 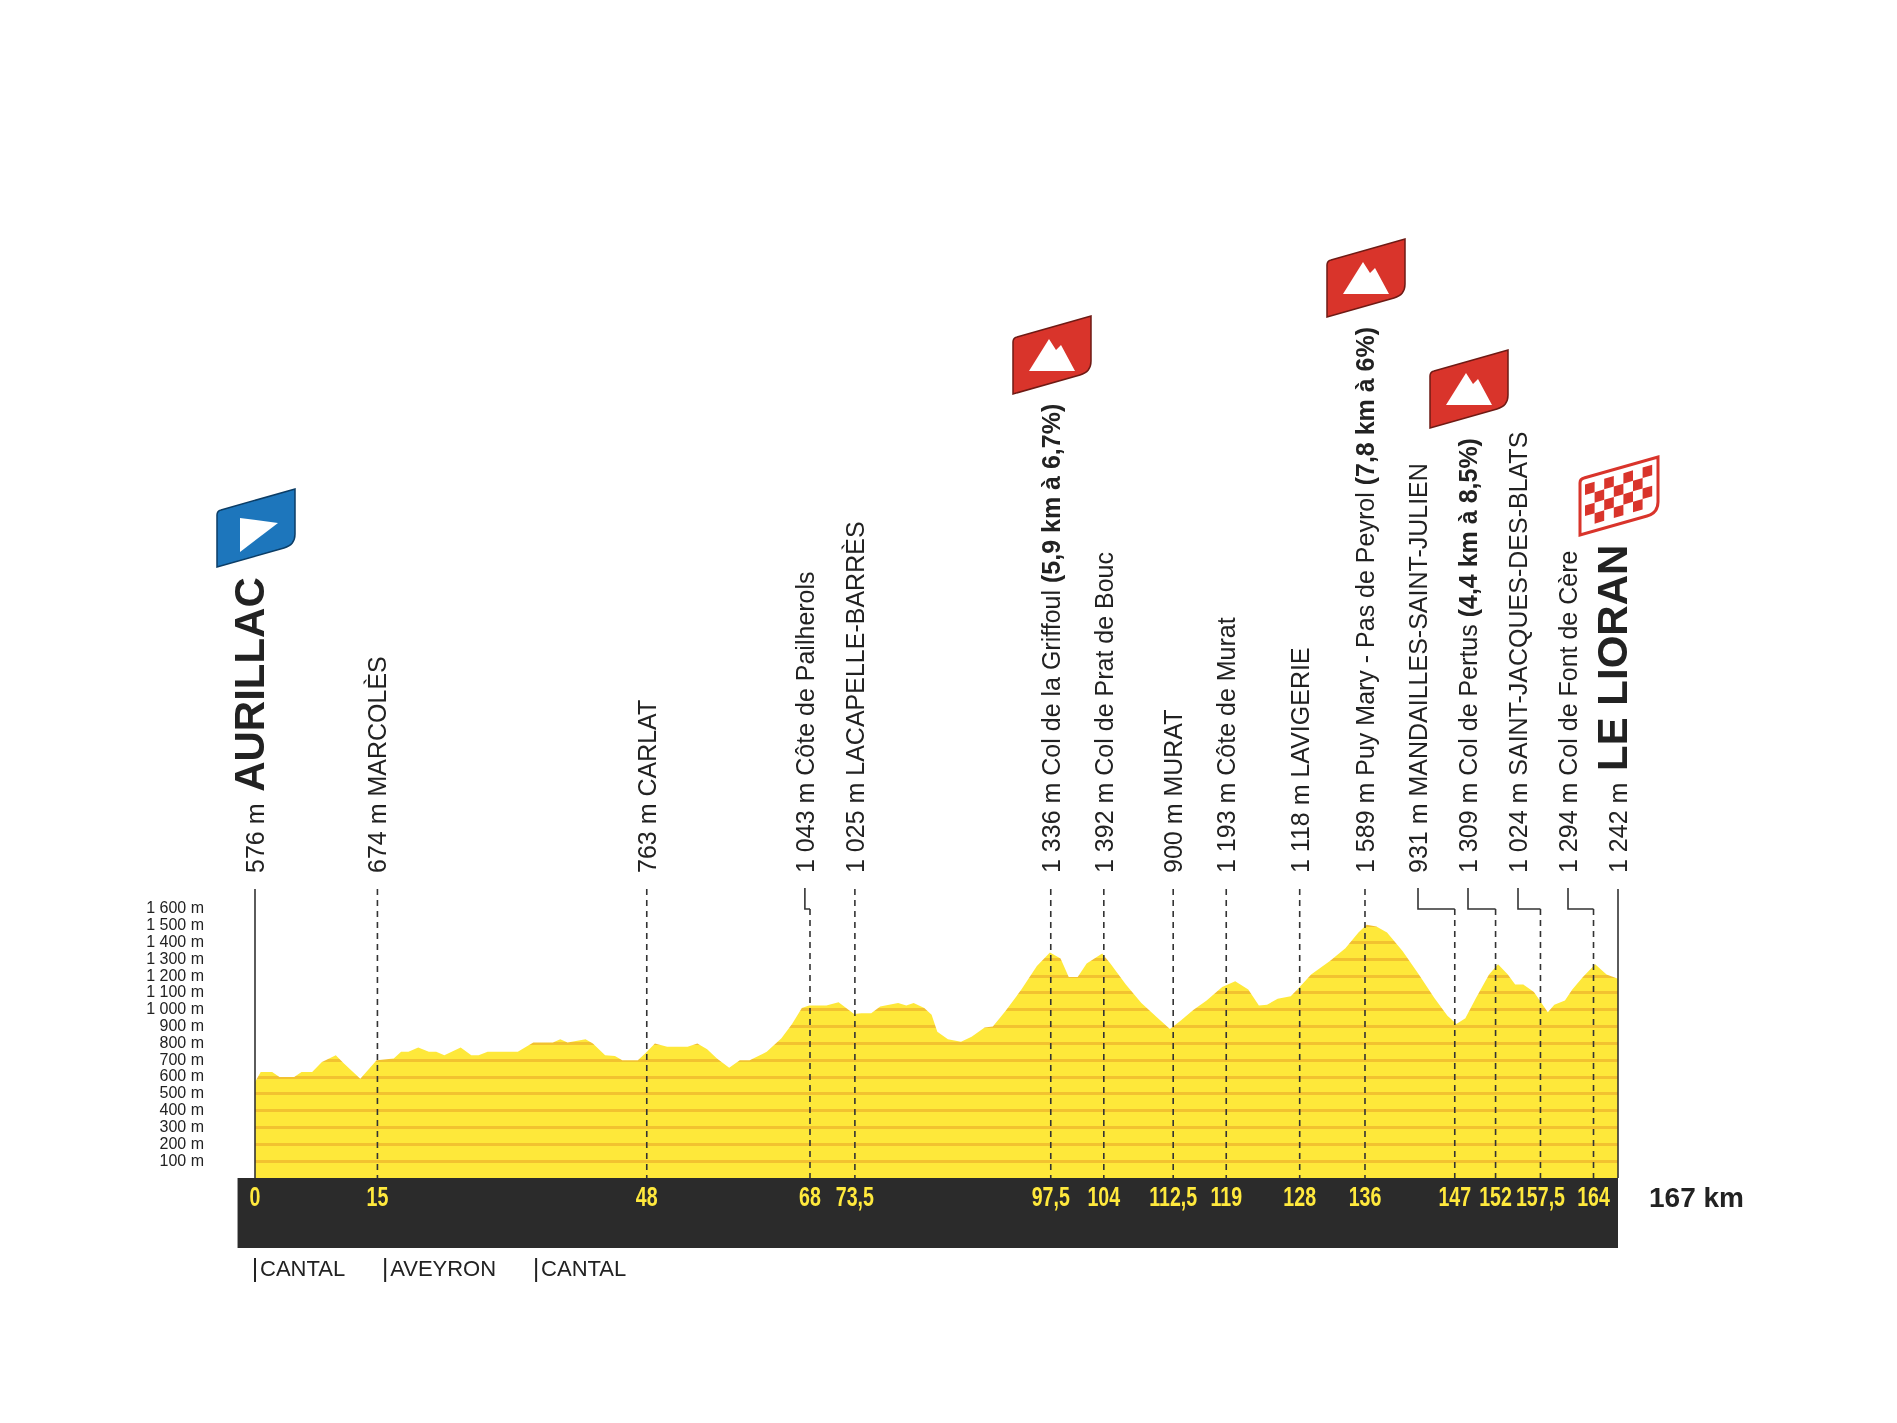 I want to click on y-tick-label: 1 400 m, so click(x=175, y=941).